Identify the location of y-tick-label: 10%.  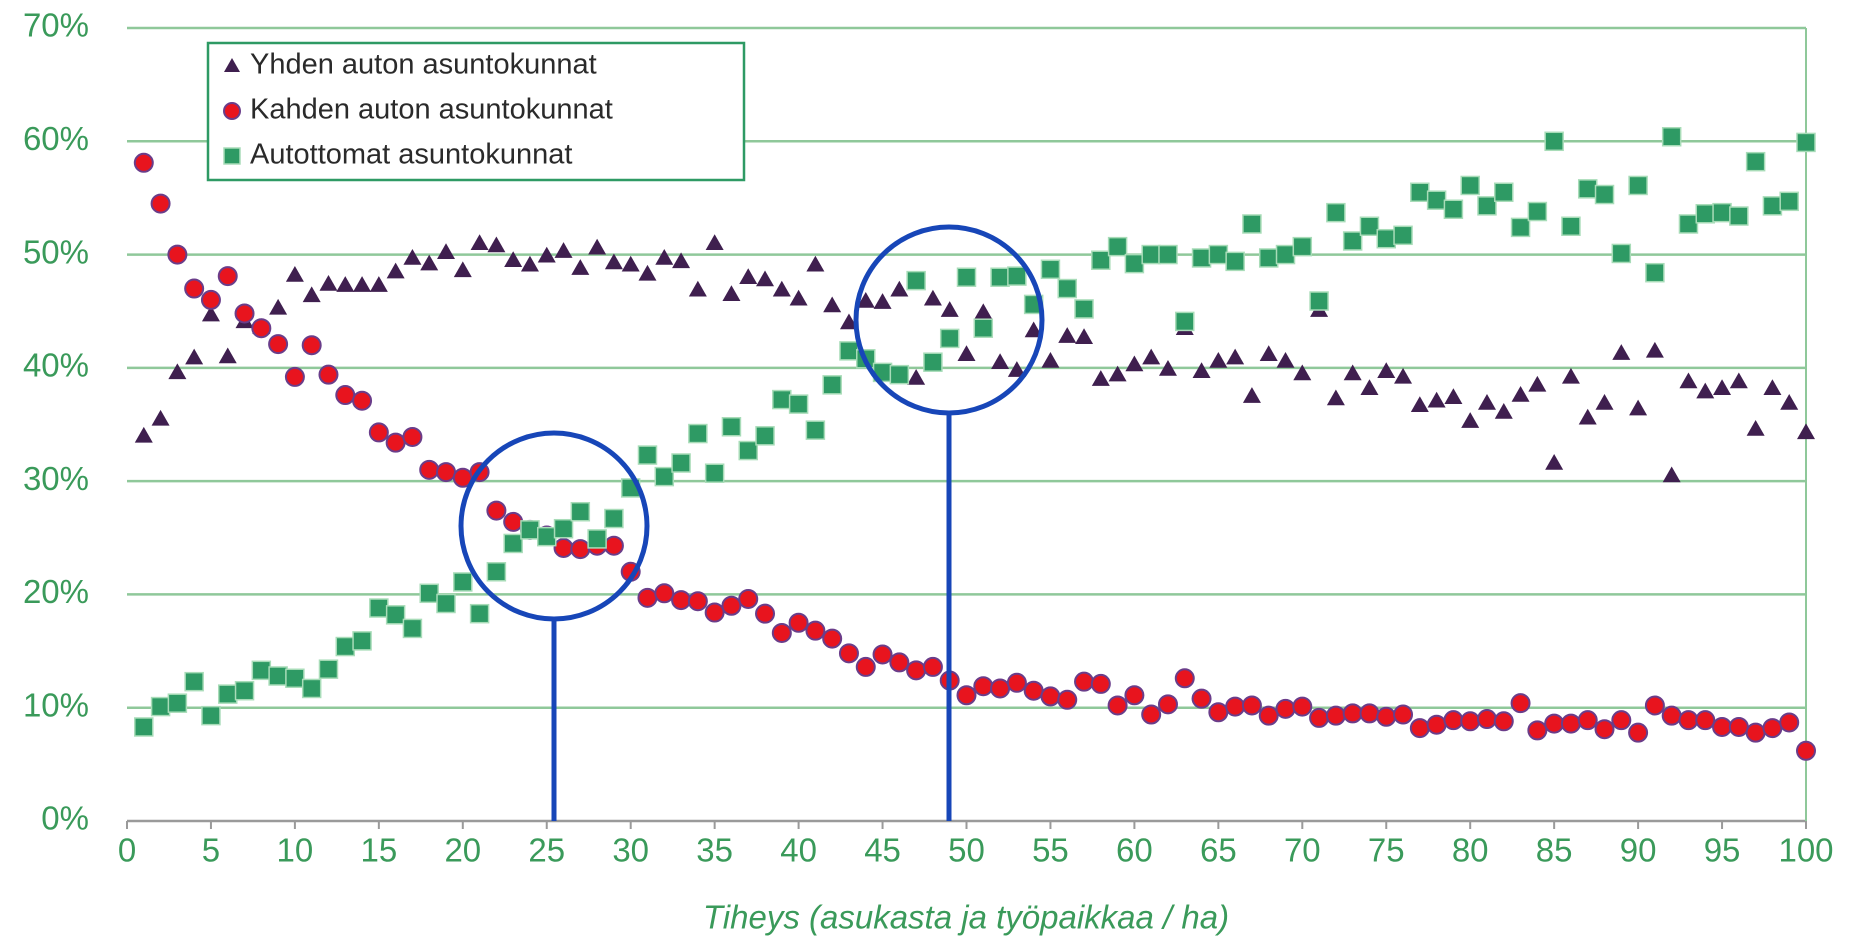
(56, 704).